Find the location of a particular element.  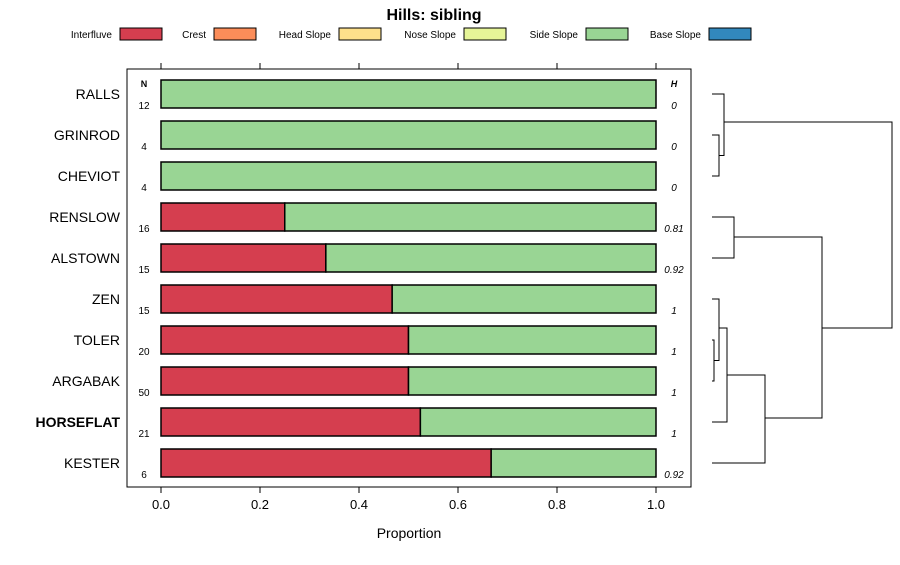

category-label: GRINROD is located at coordinates (87, 135).